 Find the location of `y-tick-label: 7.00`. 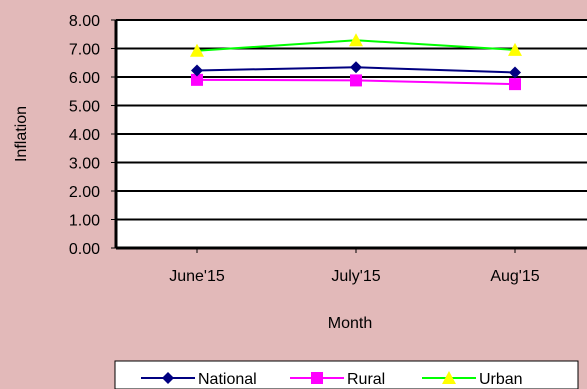

y-tick-label: 7.00 is located at coordinates (84, 50).